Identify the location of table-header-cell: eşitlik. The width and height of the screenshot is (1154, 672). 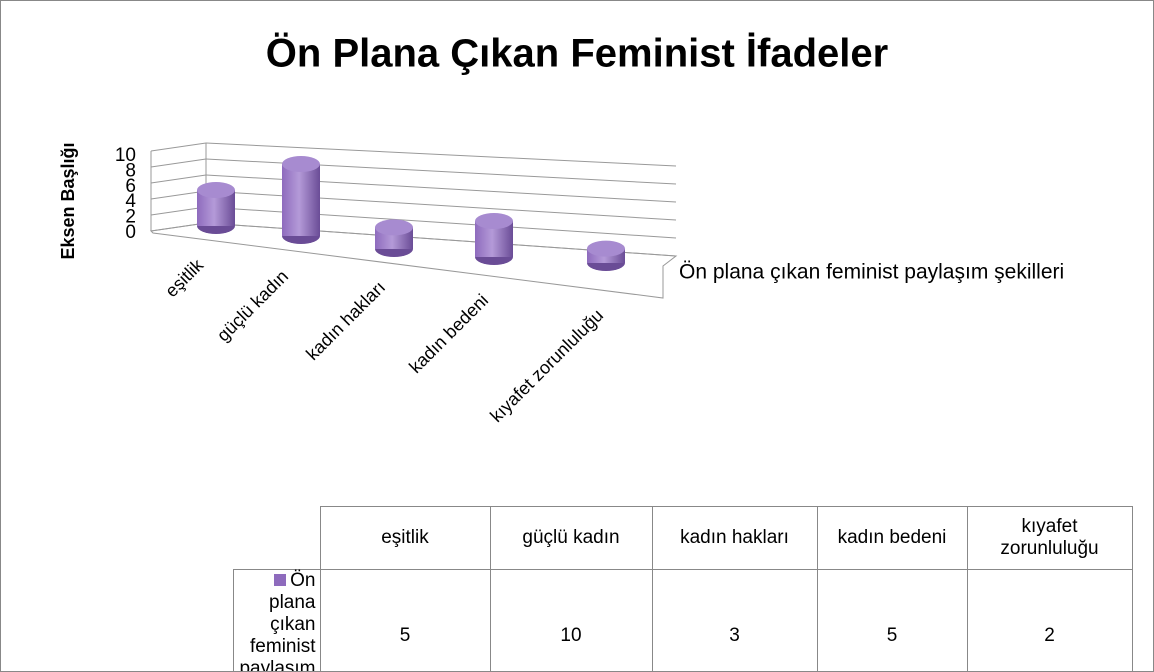
(405, 538).